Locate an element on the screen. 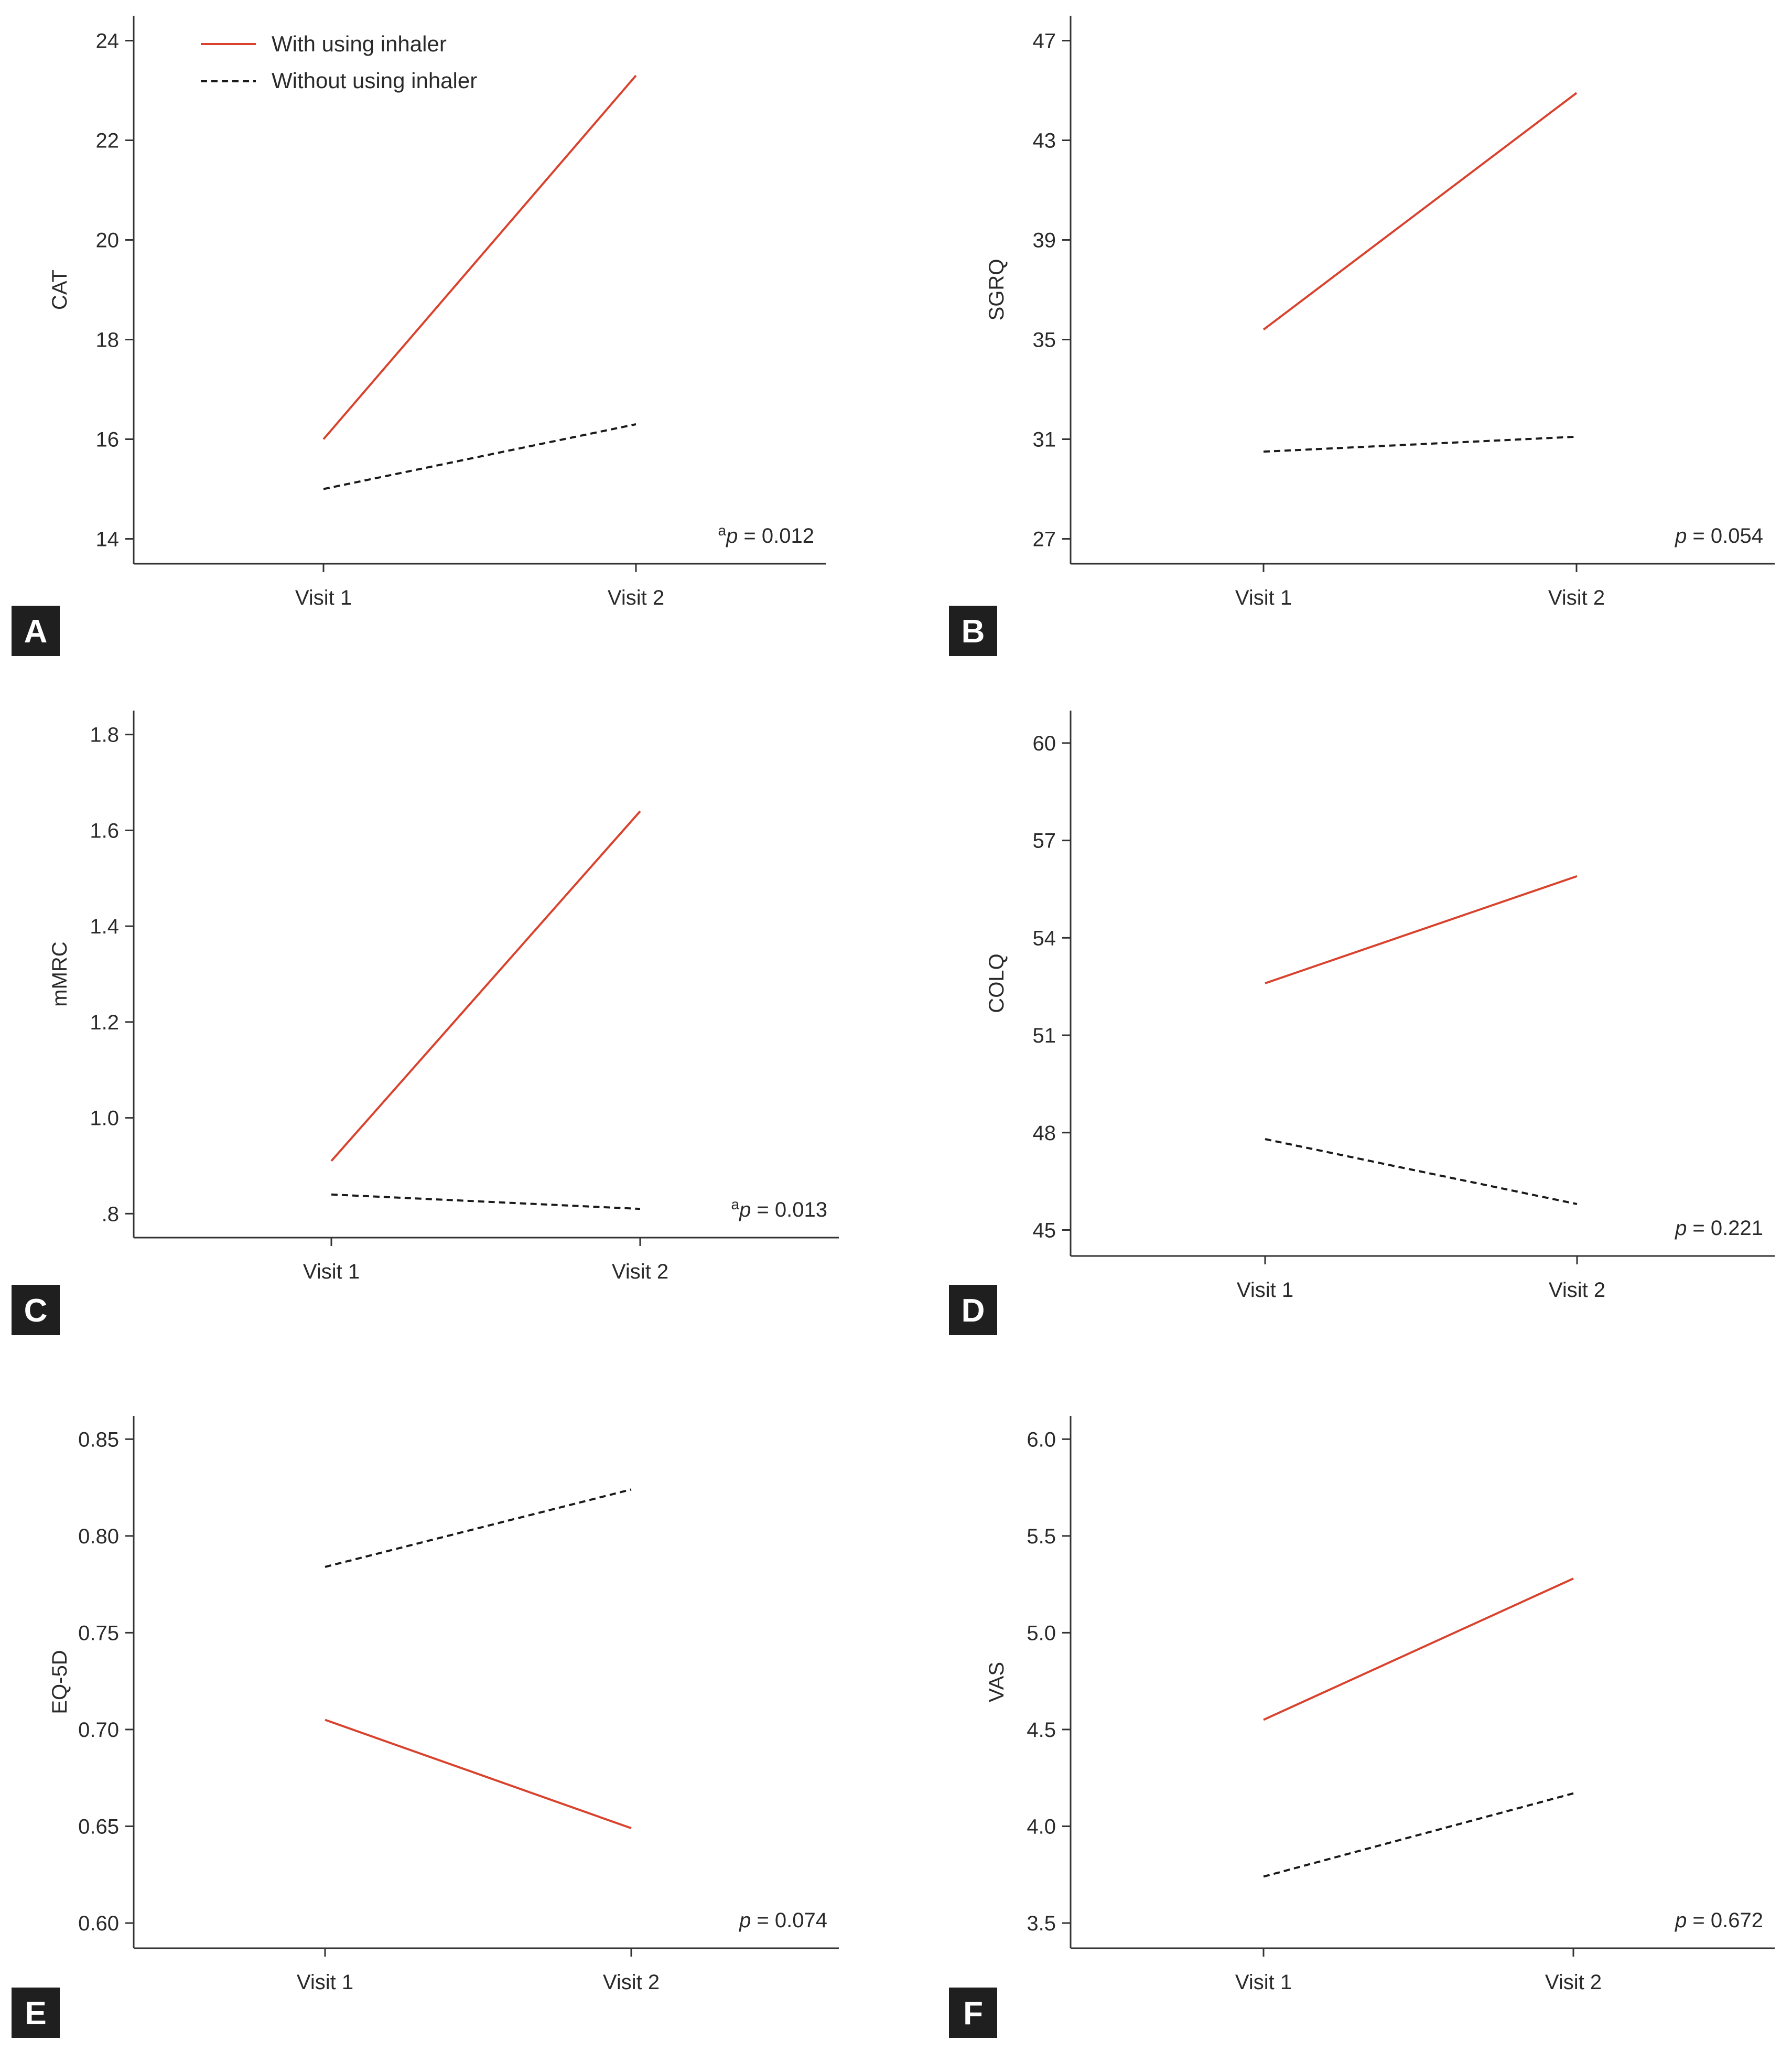  y-tick-label-d: 57 is located at coordinates (1044, 841).